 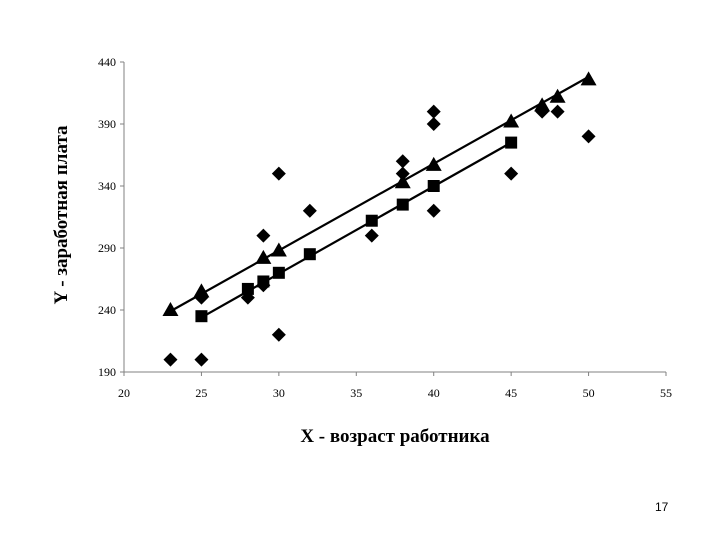 I want to click on x-tick-label: 50, so click(x=589, y=393).